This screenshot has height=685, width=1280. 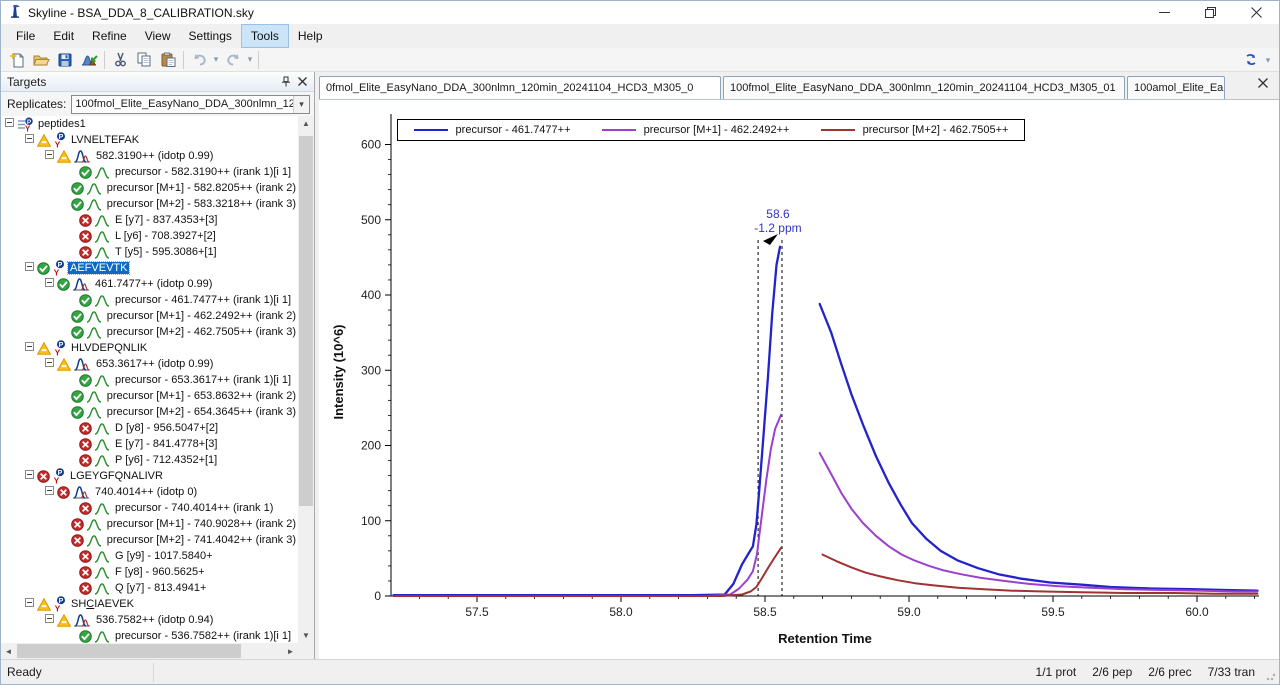 I want to click on resize-grip, so click(x=1271, y=676).